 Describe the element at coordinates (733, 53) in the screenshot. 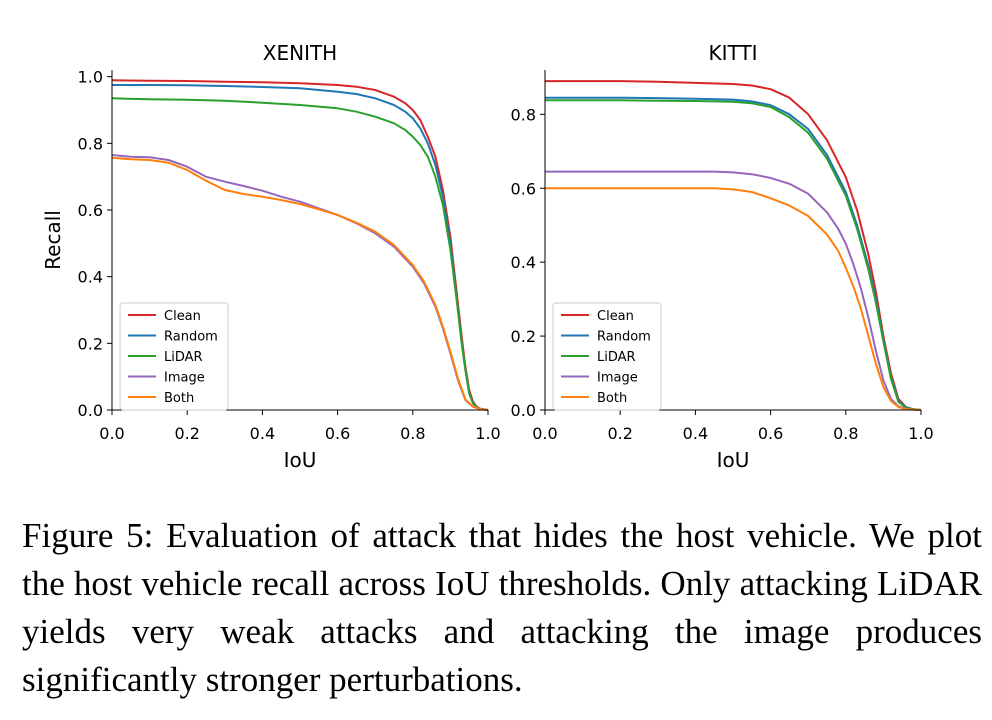

I see `panel-title: KITTI` at that location.